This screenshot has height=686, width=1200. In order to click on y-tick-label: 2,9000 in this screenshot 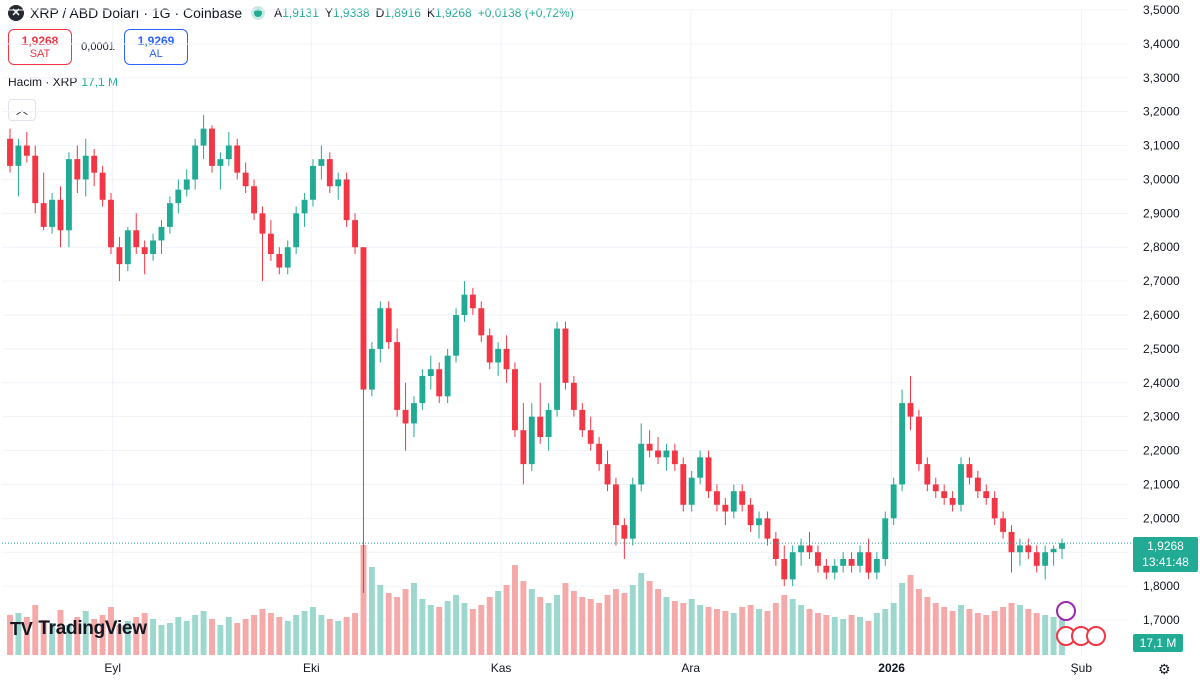, I will do `click(1161, 213)`.